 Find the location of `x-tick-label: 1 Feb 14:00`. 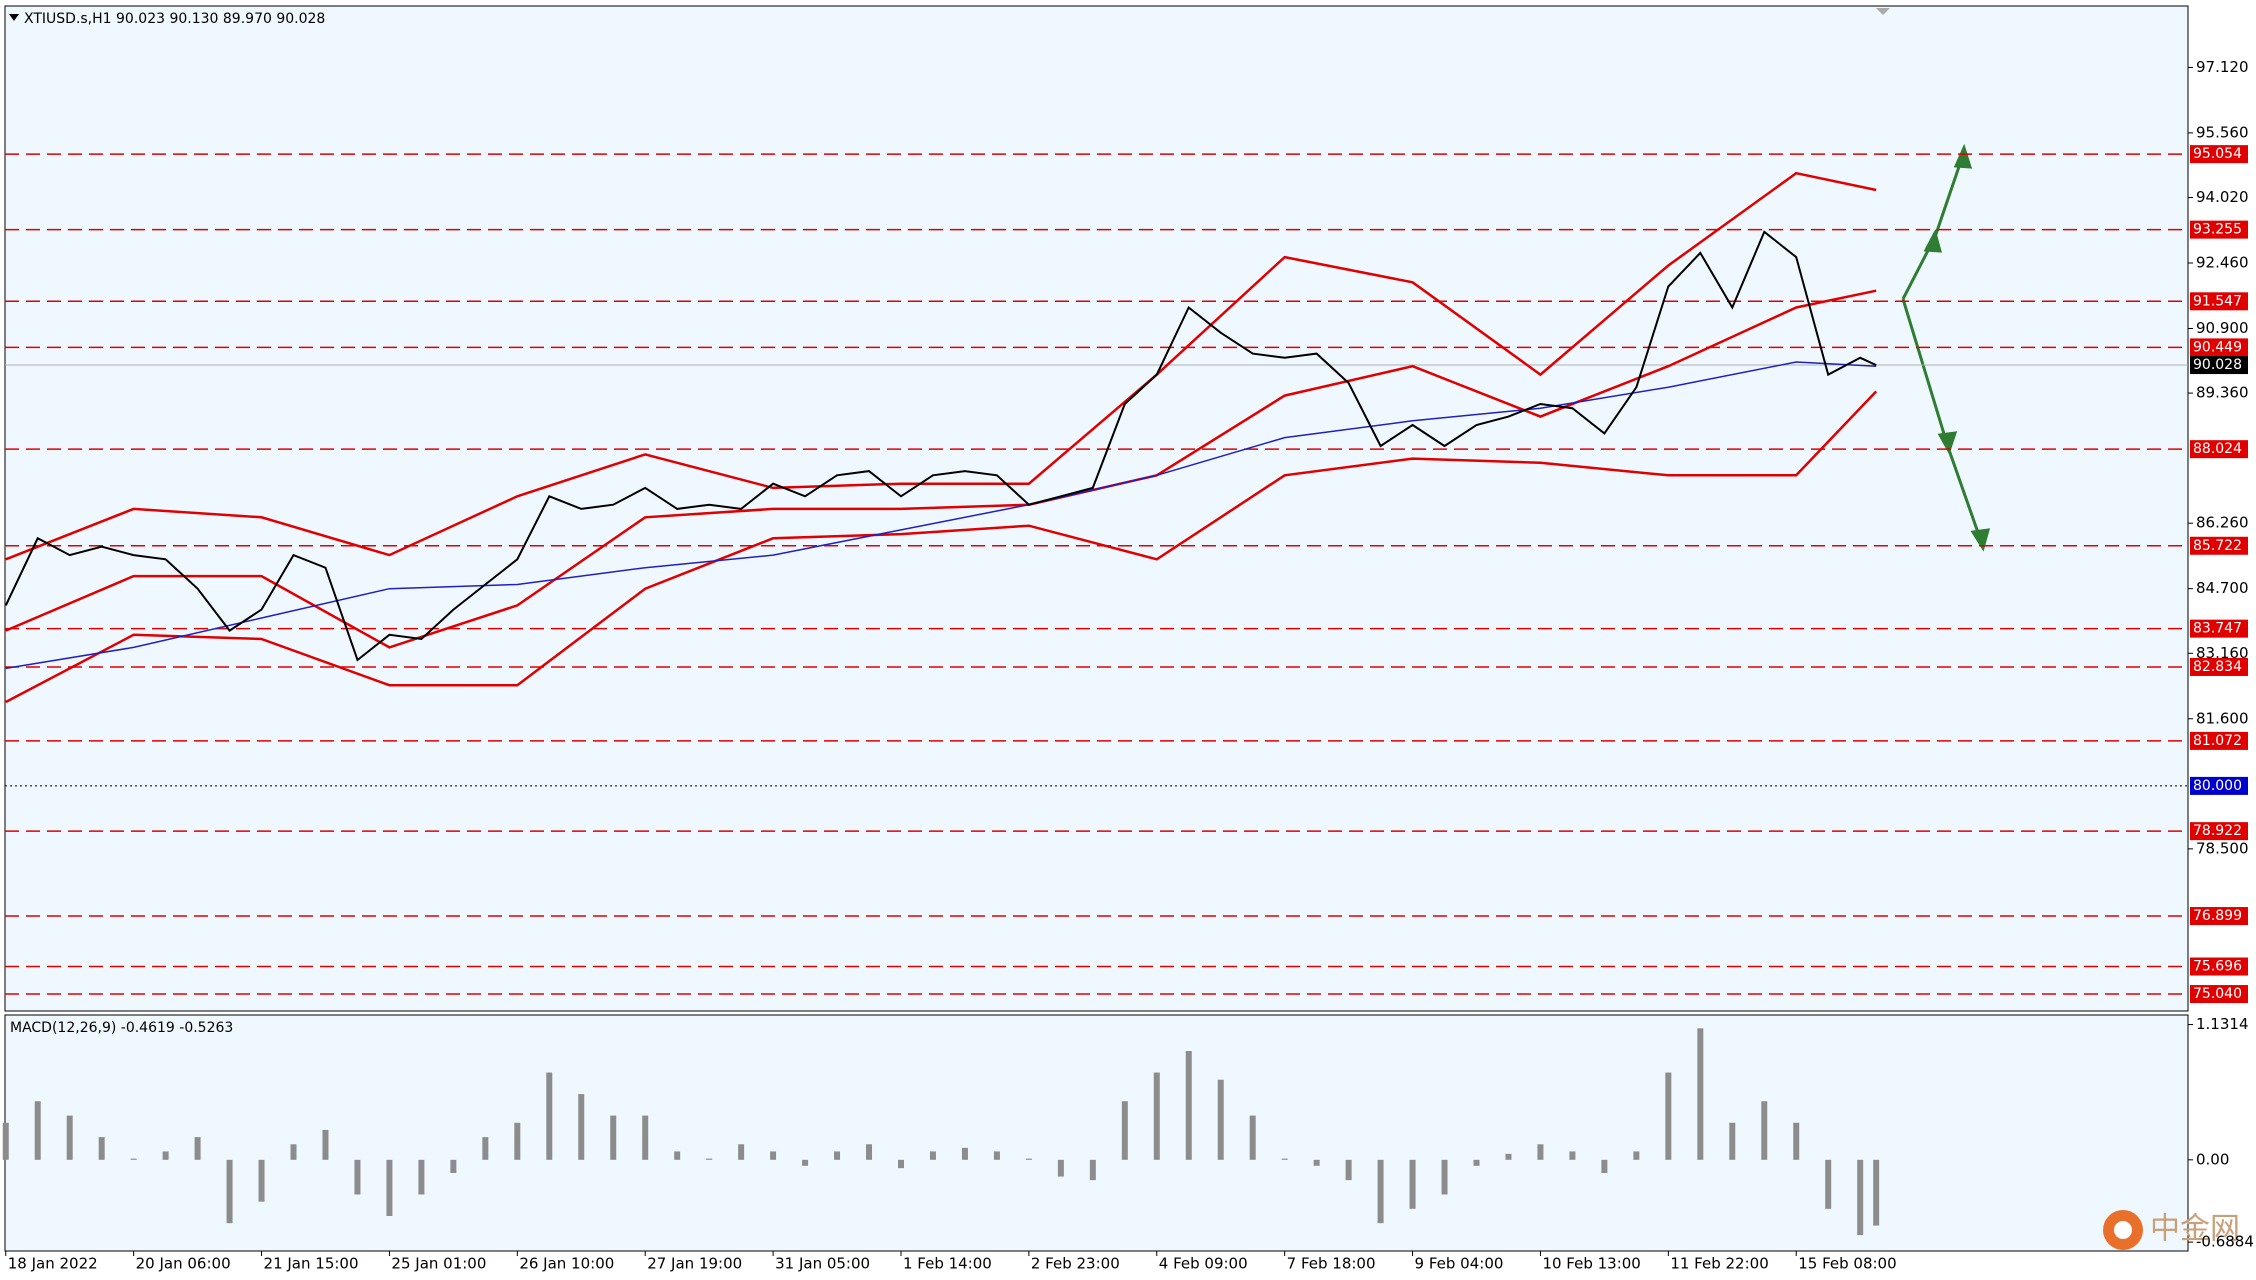

x-tick-label: 1 Feb 14:00 is located at coordinates (947, 1264).